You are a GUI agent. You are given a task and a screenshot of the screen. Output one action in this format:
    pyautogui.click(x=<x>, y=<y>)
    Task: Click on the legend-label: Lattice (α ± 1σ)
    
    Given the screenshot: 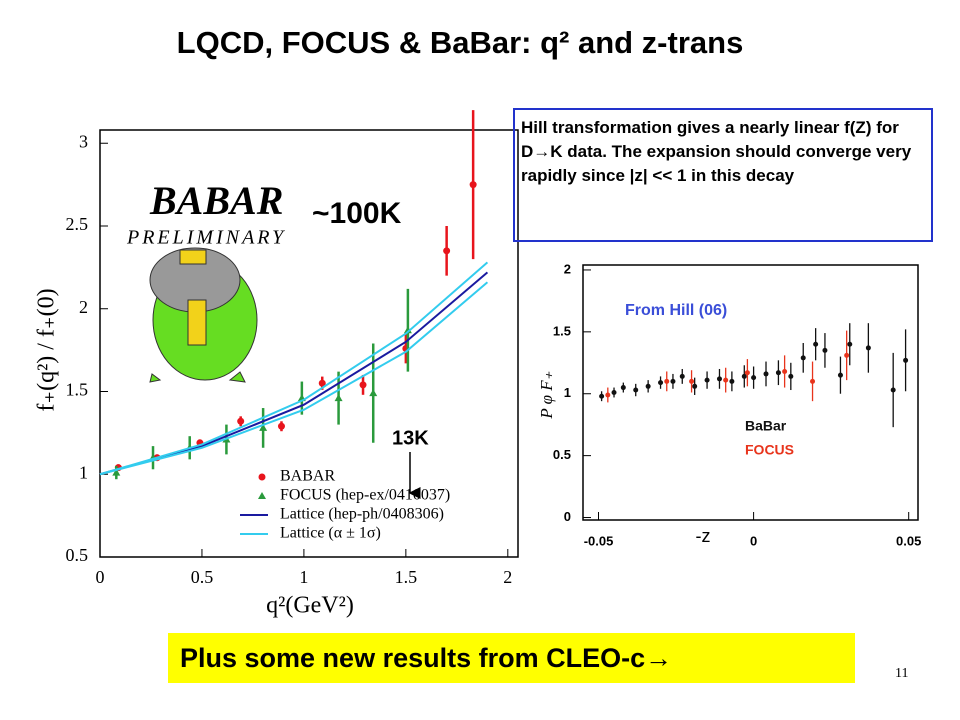 What is the action you would take?
    pyautogui.click(x=330, y=533)
    